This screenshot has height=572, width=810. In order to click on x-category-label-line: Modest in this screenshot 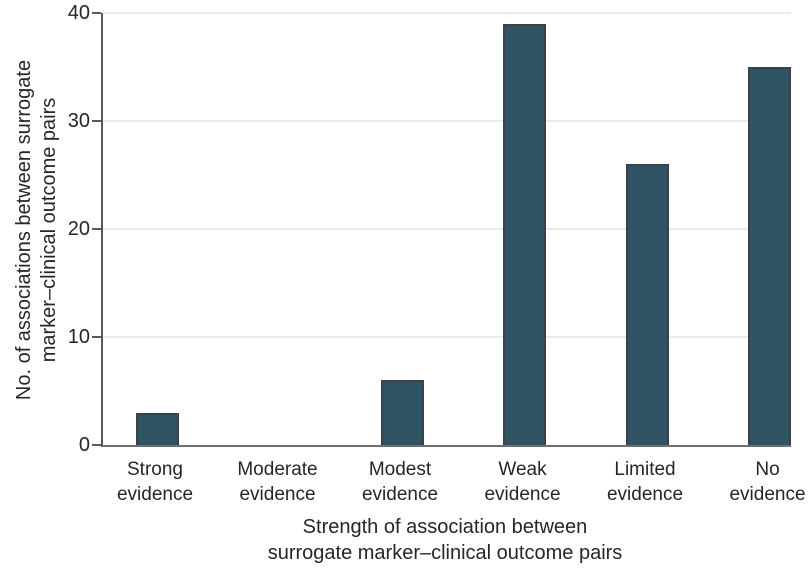, I will do `click(400, 469)`.